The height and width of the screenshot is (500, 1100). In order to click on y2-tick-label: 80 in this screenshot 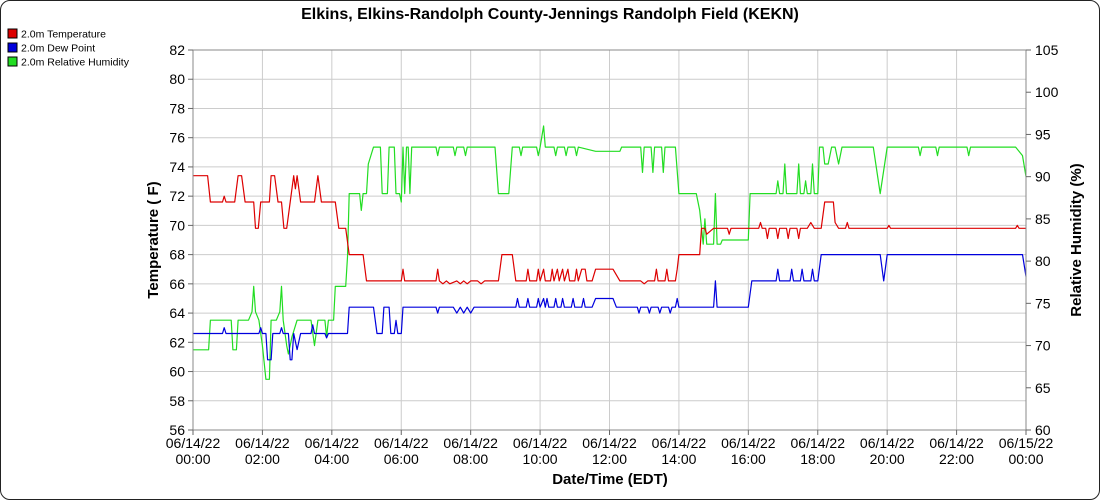, I will do `click(1043, 261)`.